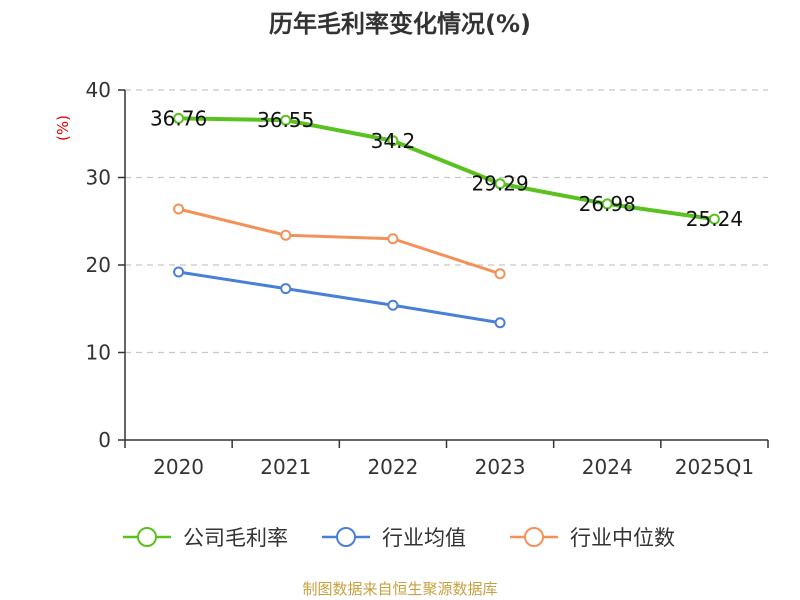 This screenshot has width=800, height=600. I want to click on x-tick-label: 2023, so click(500, 467).